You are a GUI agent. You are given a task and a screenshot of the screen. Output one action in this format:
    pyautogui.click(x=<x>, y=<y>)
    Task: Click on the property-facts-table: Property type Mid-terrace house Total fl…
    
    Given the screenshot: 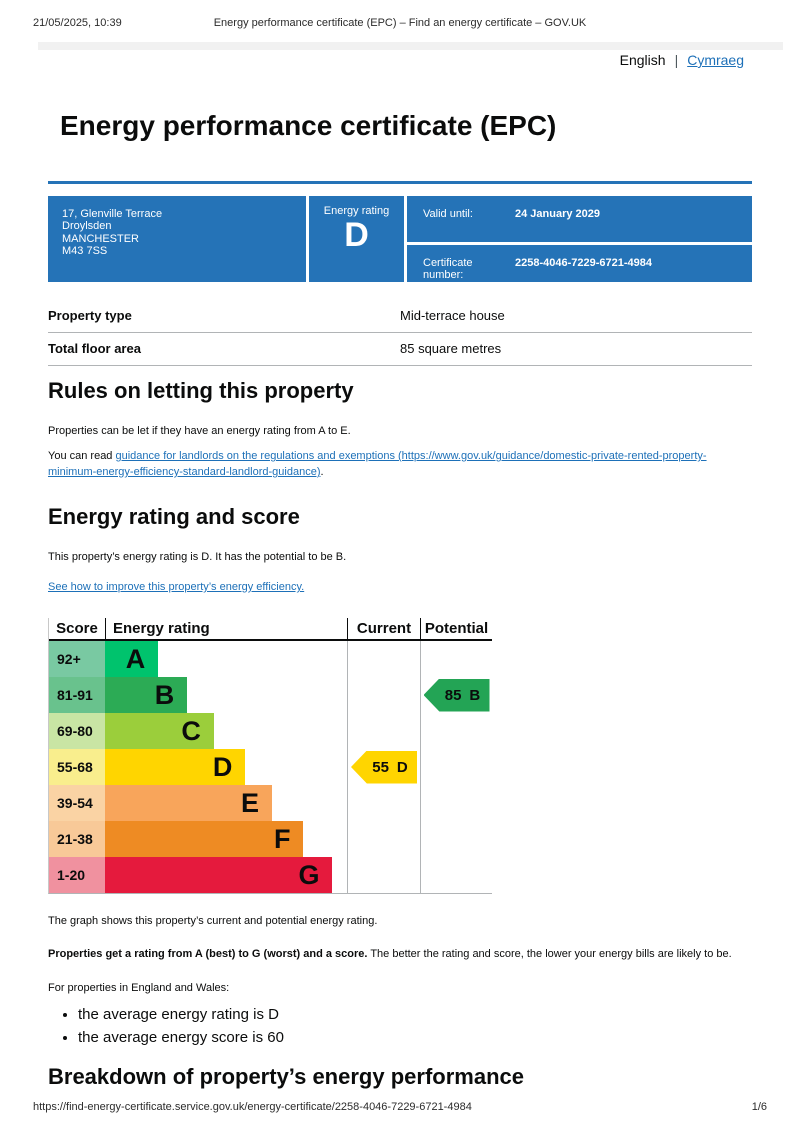 What is the action you would take?
    pyautogui.click(x=400, y=333)
    